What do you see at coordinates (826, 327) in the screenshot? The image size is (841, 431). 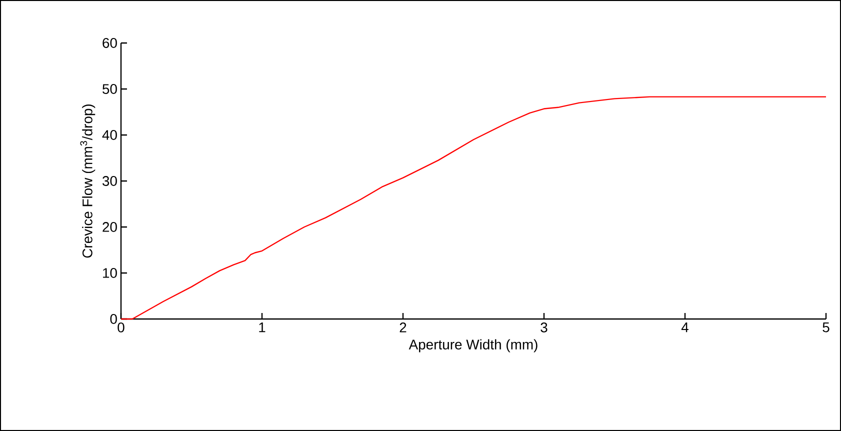 I see `x-tick-label: 5` at bounding box center [826, 327].